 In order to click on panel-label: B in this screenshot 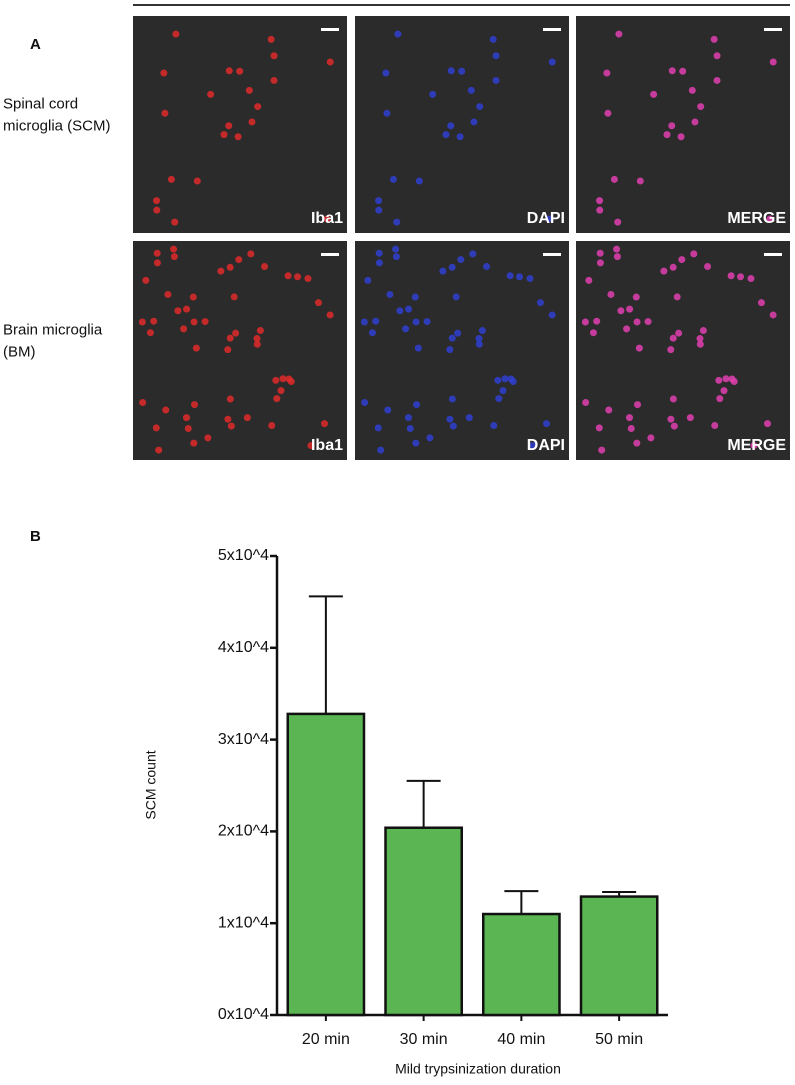, I will do `click(35, 536)`.